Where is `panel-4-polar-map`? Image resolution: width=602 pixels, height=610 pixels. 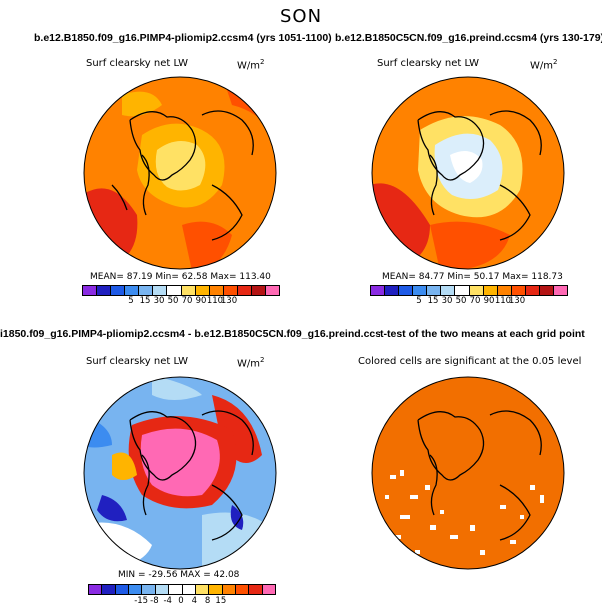
panel-4-polar-map is located at coordinates (468, 473).